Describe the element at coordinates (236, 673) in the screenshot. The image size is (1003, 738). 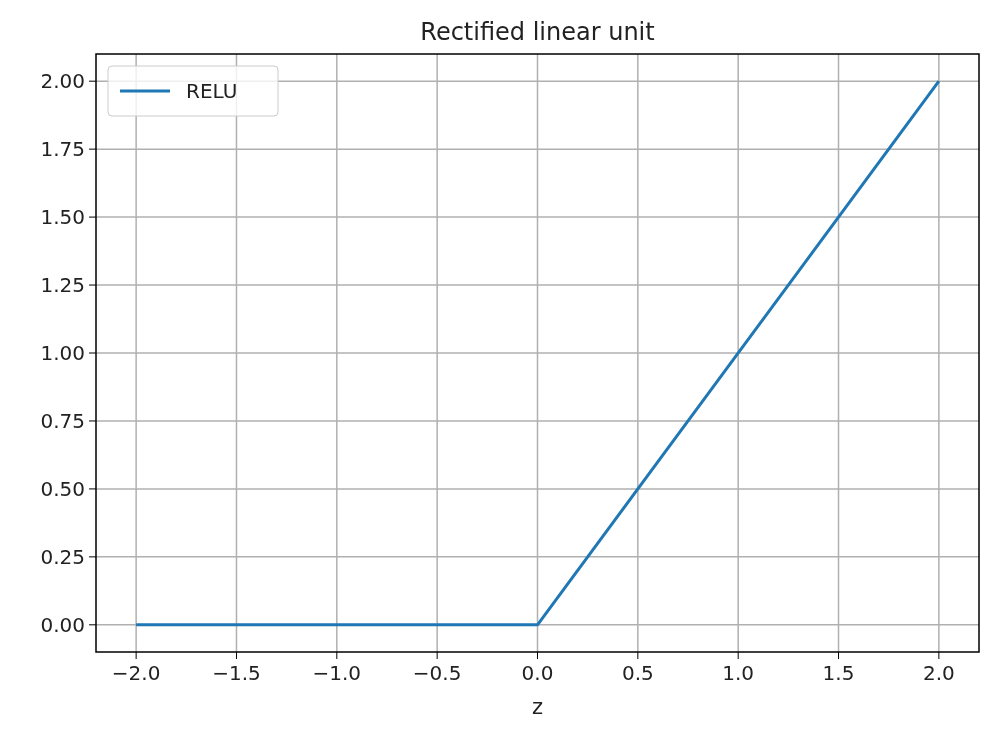
I see `x-tick-label: −1.5` at that location.